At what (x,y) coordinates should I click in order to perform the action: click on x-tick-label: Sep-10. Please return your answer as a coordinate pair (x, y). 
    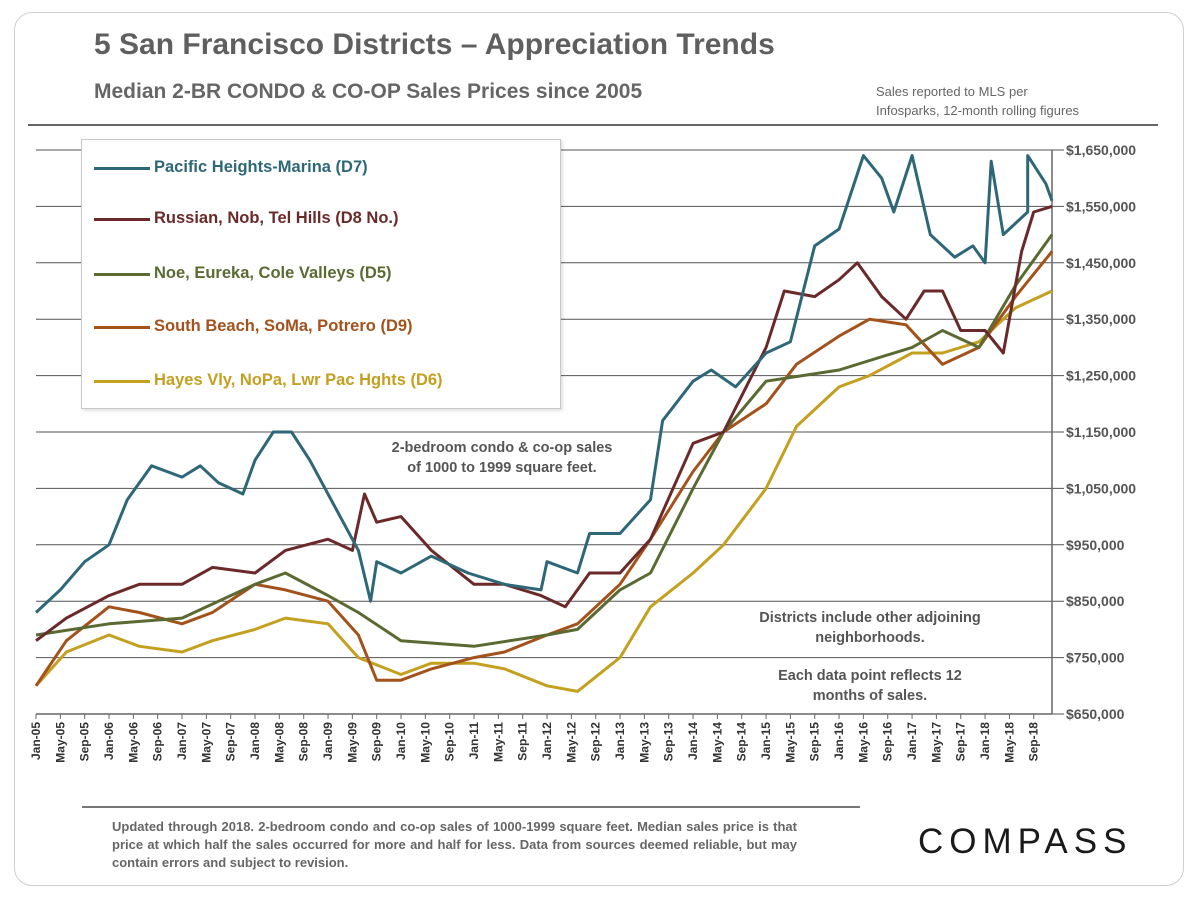
    Looking at the image, I should click on (450, 742).